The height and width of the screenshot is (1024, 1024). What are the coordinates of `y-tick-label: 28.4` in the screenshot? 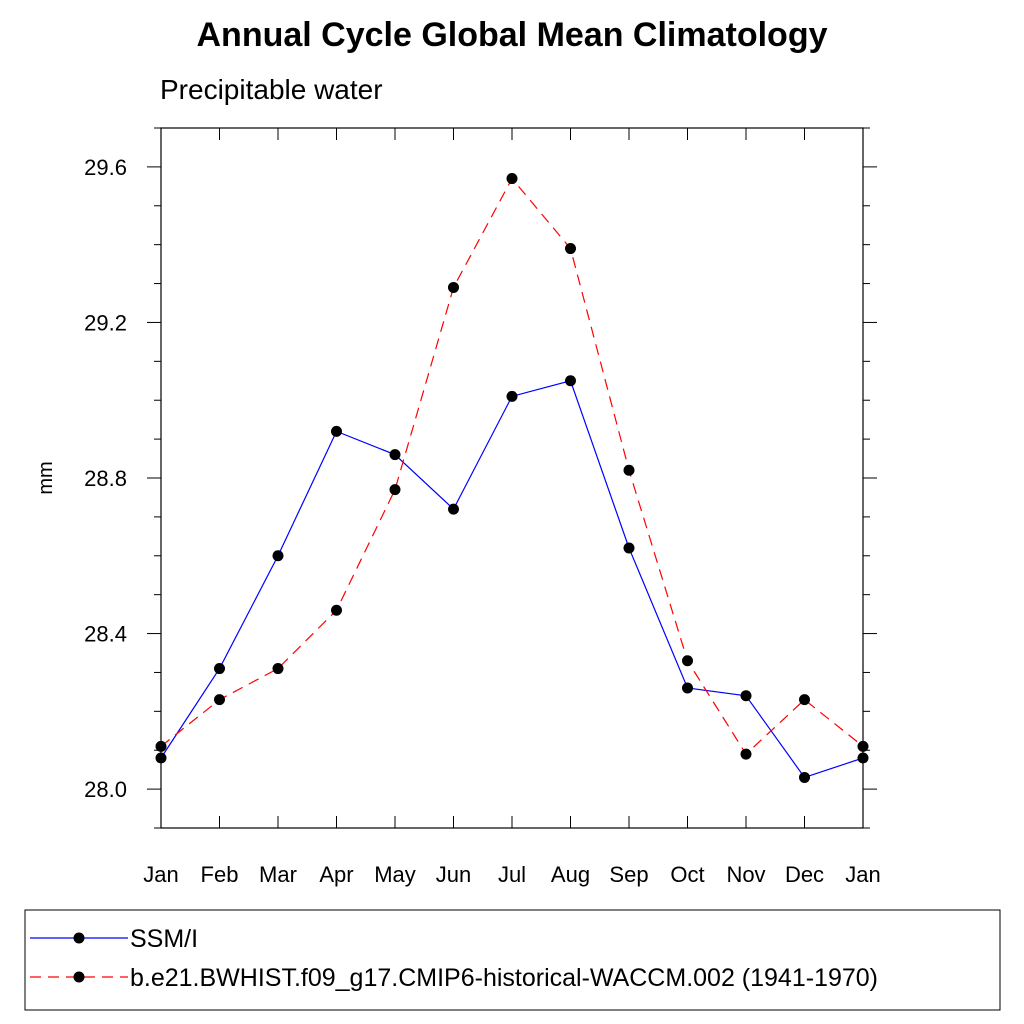 It's located at (105, 634).